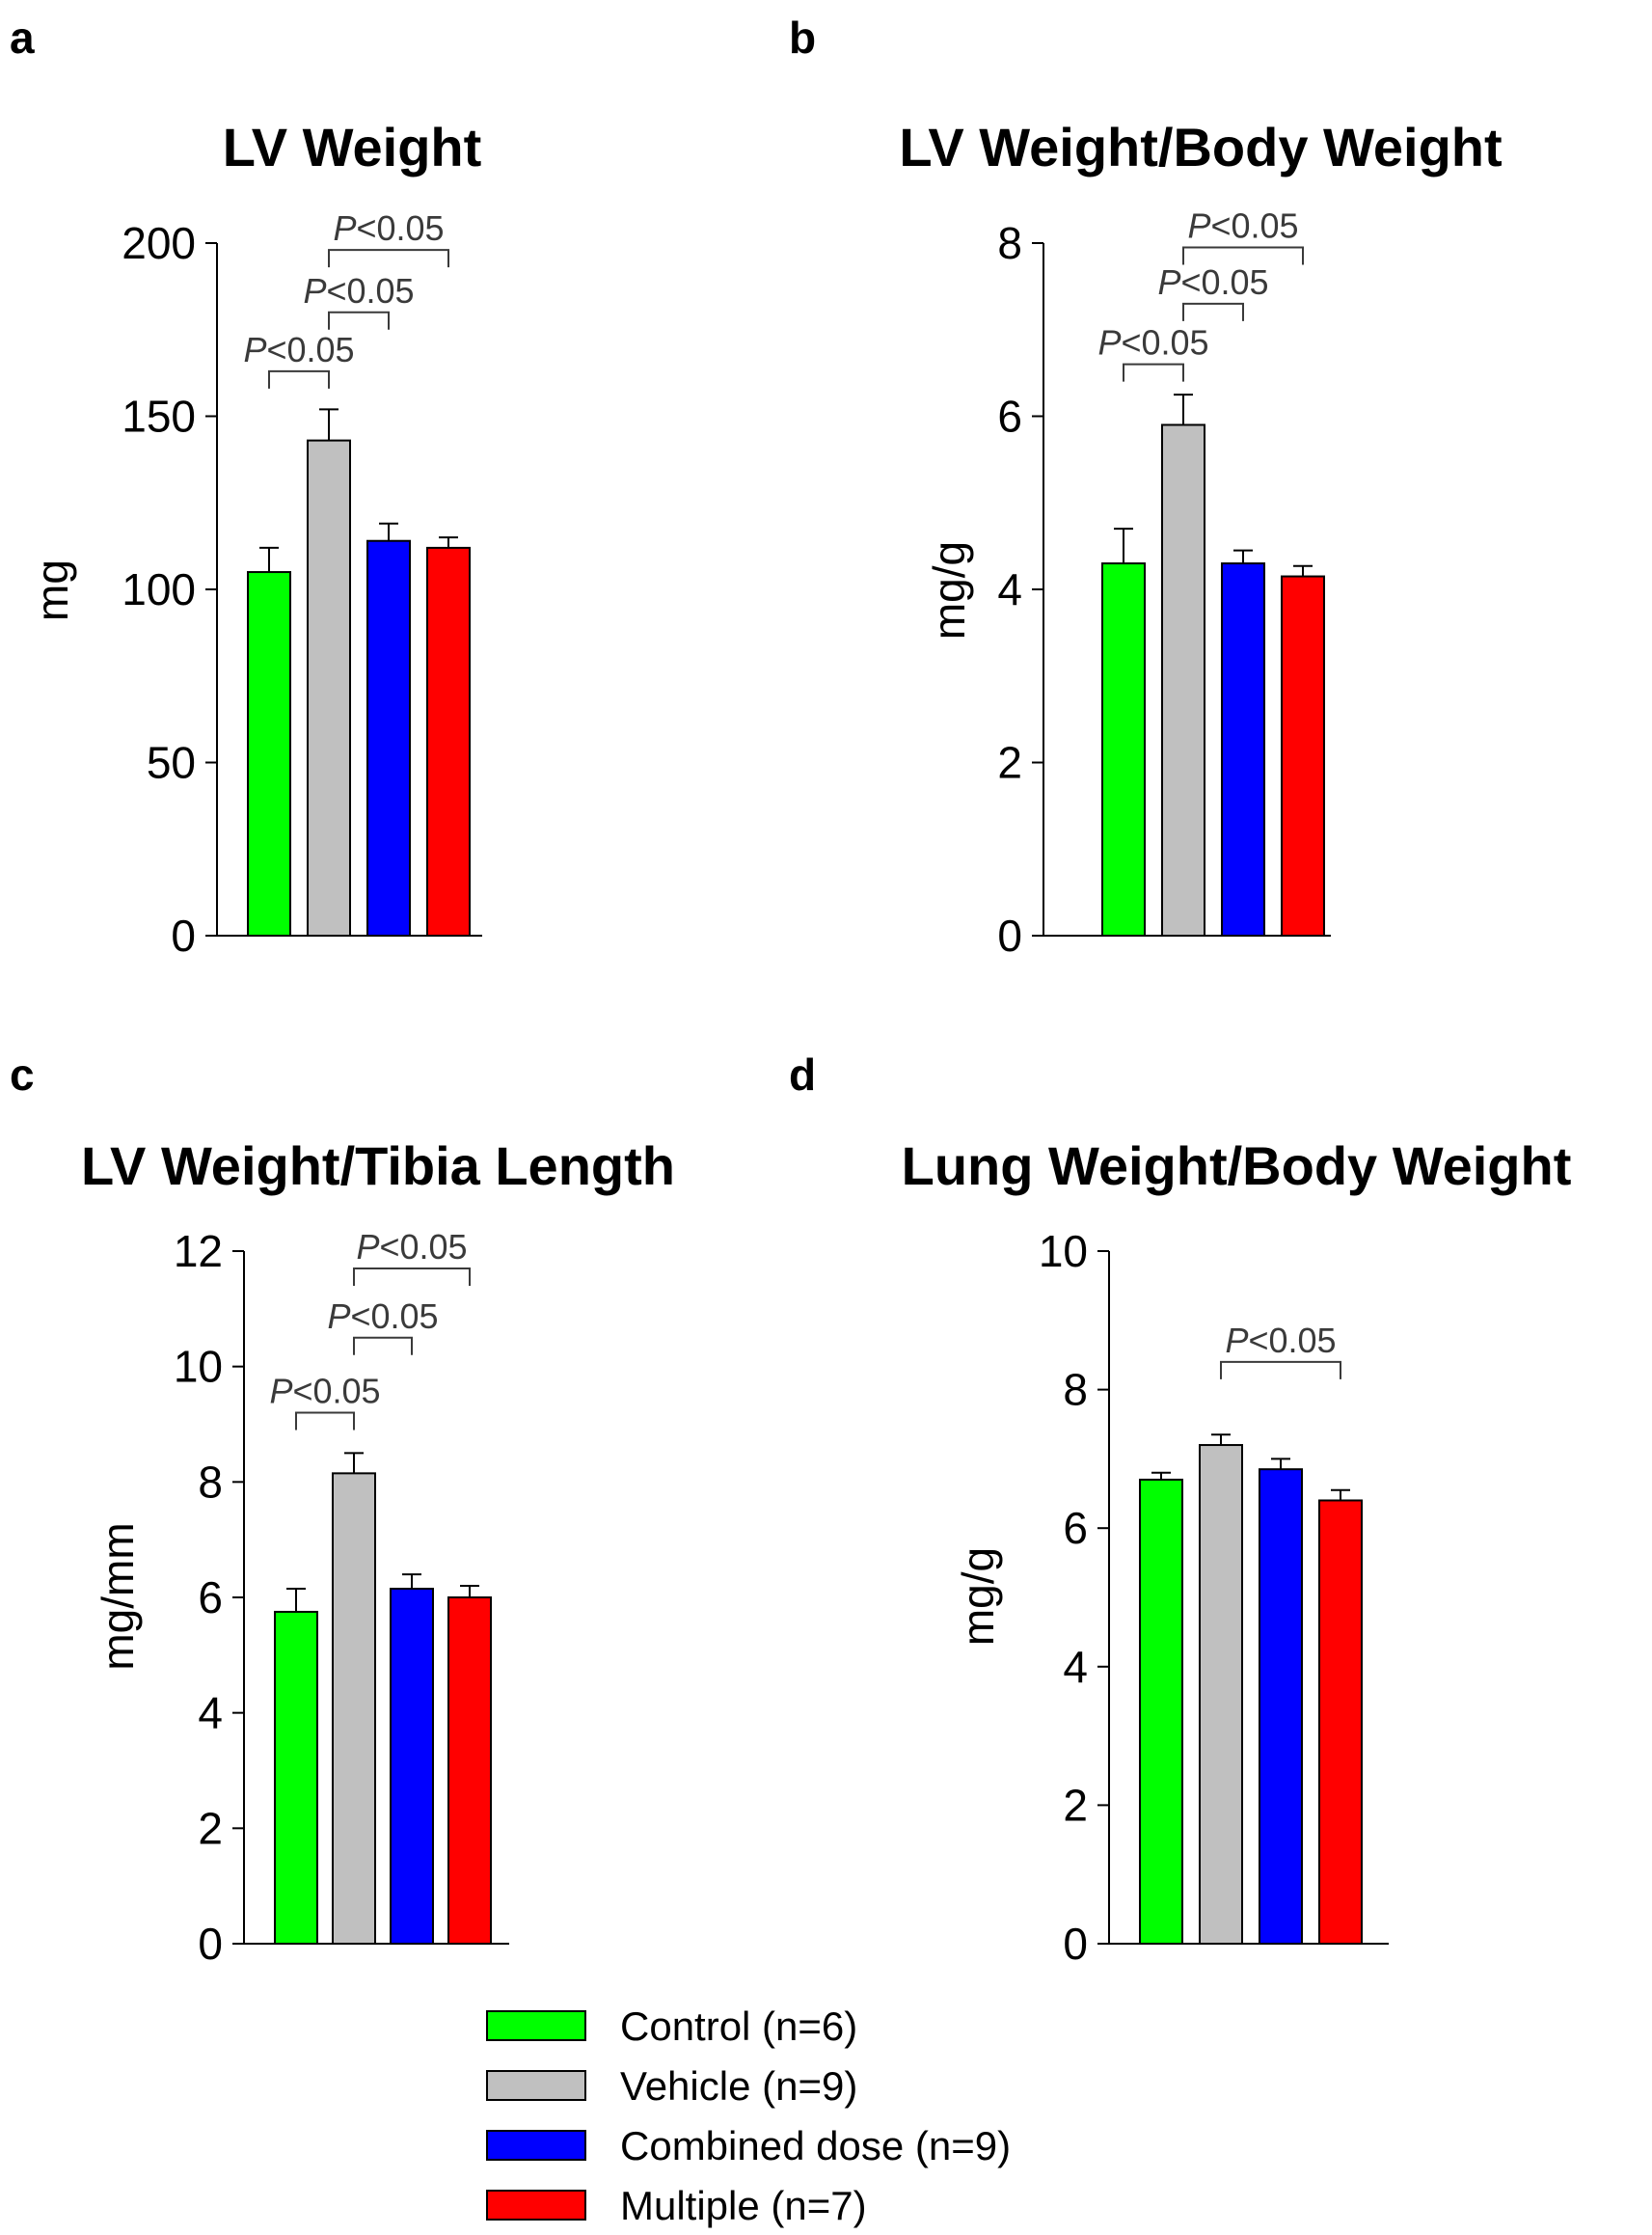 The height and width of the screenshot is (2235, 1652). I want to click on chart-title: LV Weight/Tibia Length, so click(378, 1165).